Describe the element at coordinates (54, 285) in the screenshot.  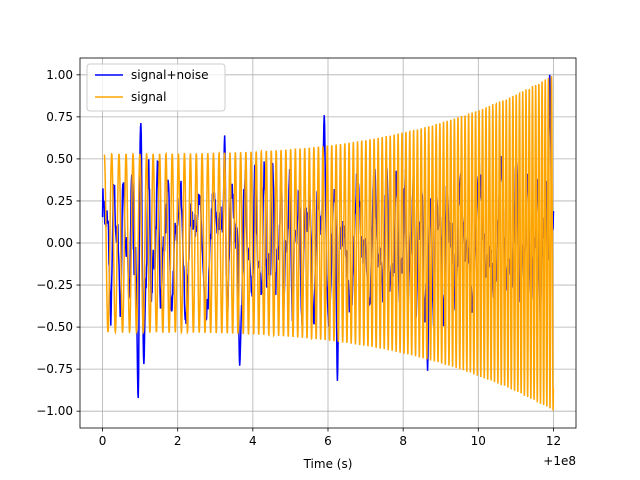
I see `y-tick-label: −0.25` at that location.